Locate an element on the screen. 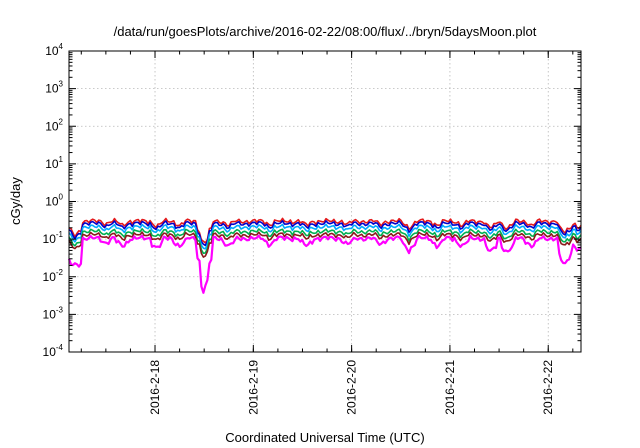  x-tick-label: 2016-2-20 is located at coordinates (352, 387).